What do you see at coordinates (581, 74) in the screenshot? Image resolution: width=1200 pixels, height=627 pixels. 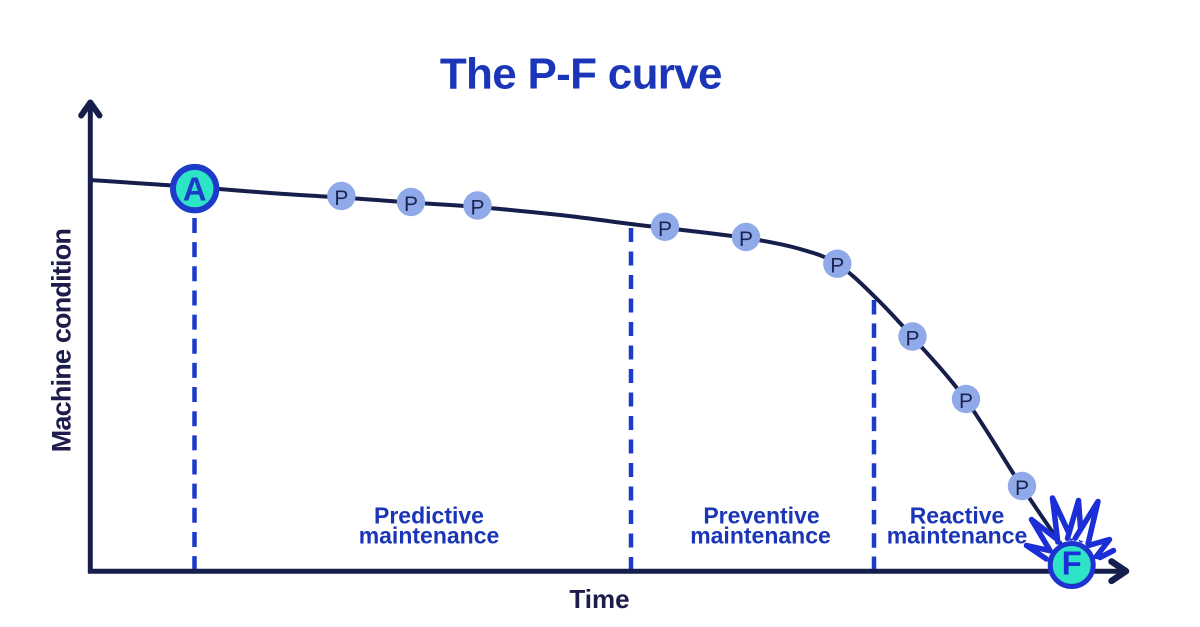 I see `svg-text: The P-F curve` at bounding box center [581, 74].